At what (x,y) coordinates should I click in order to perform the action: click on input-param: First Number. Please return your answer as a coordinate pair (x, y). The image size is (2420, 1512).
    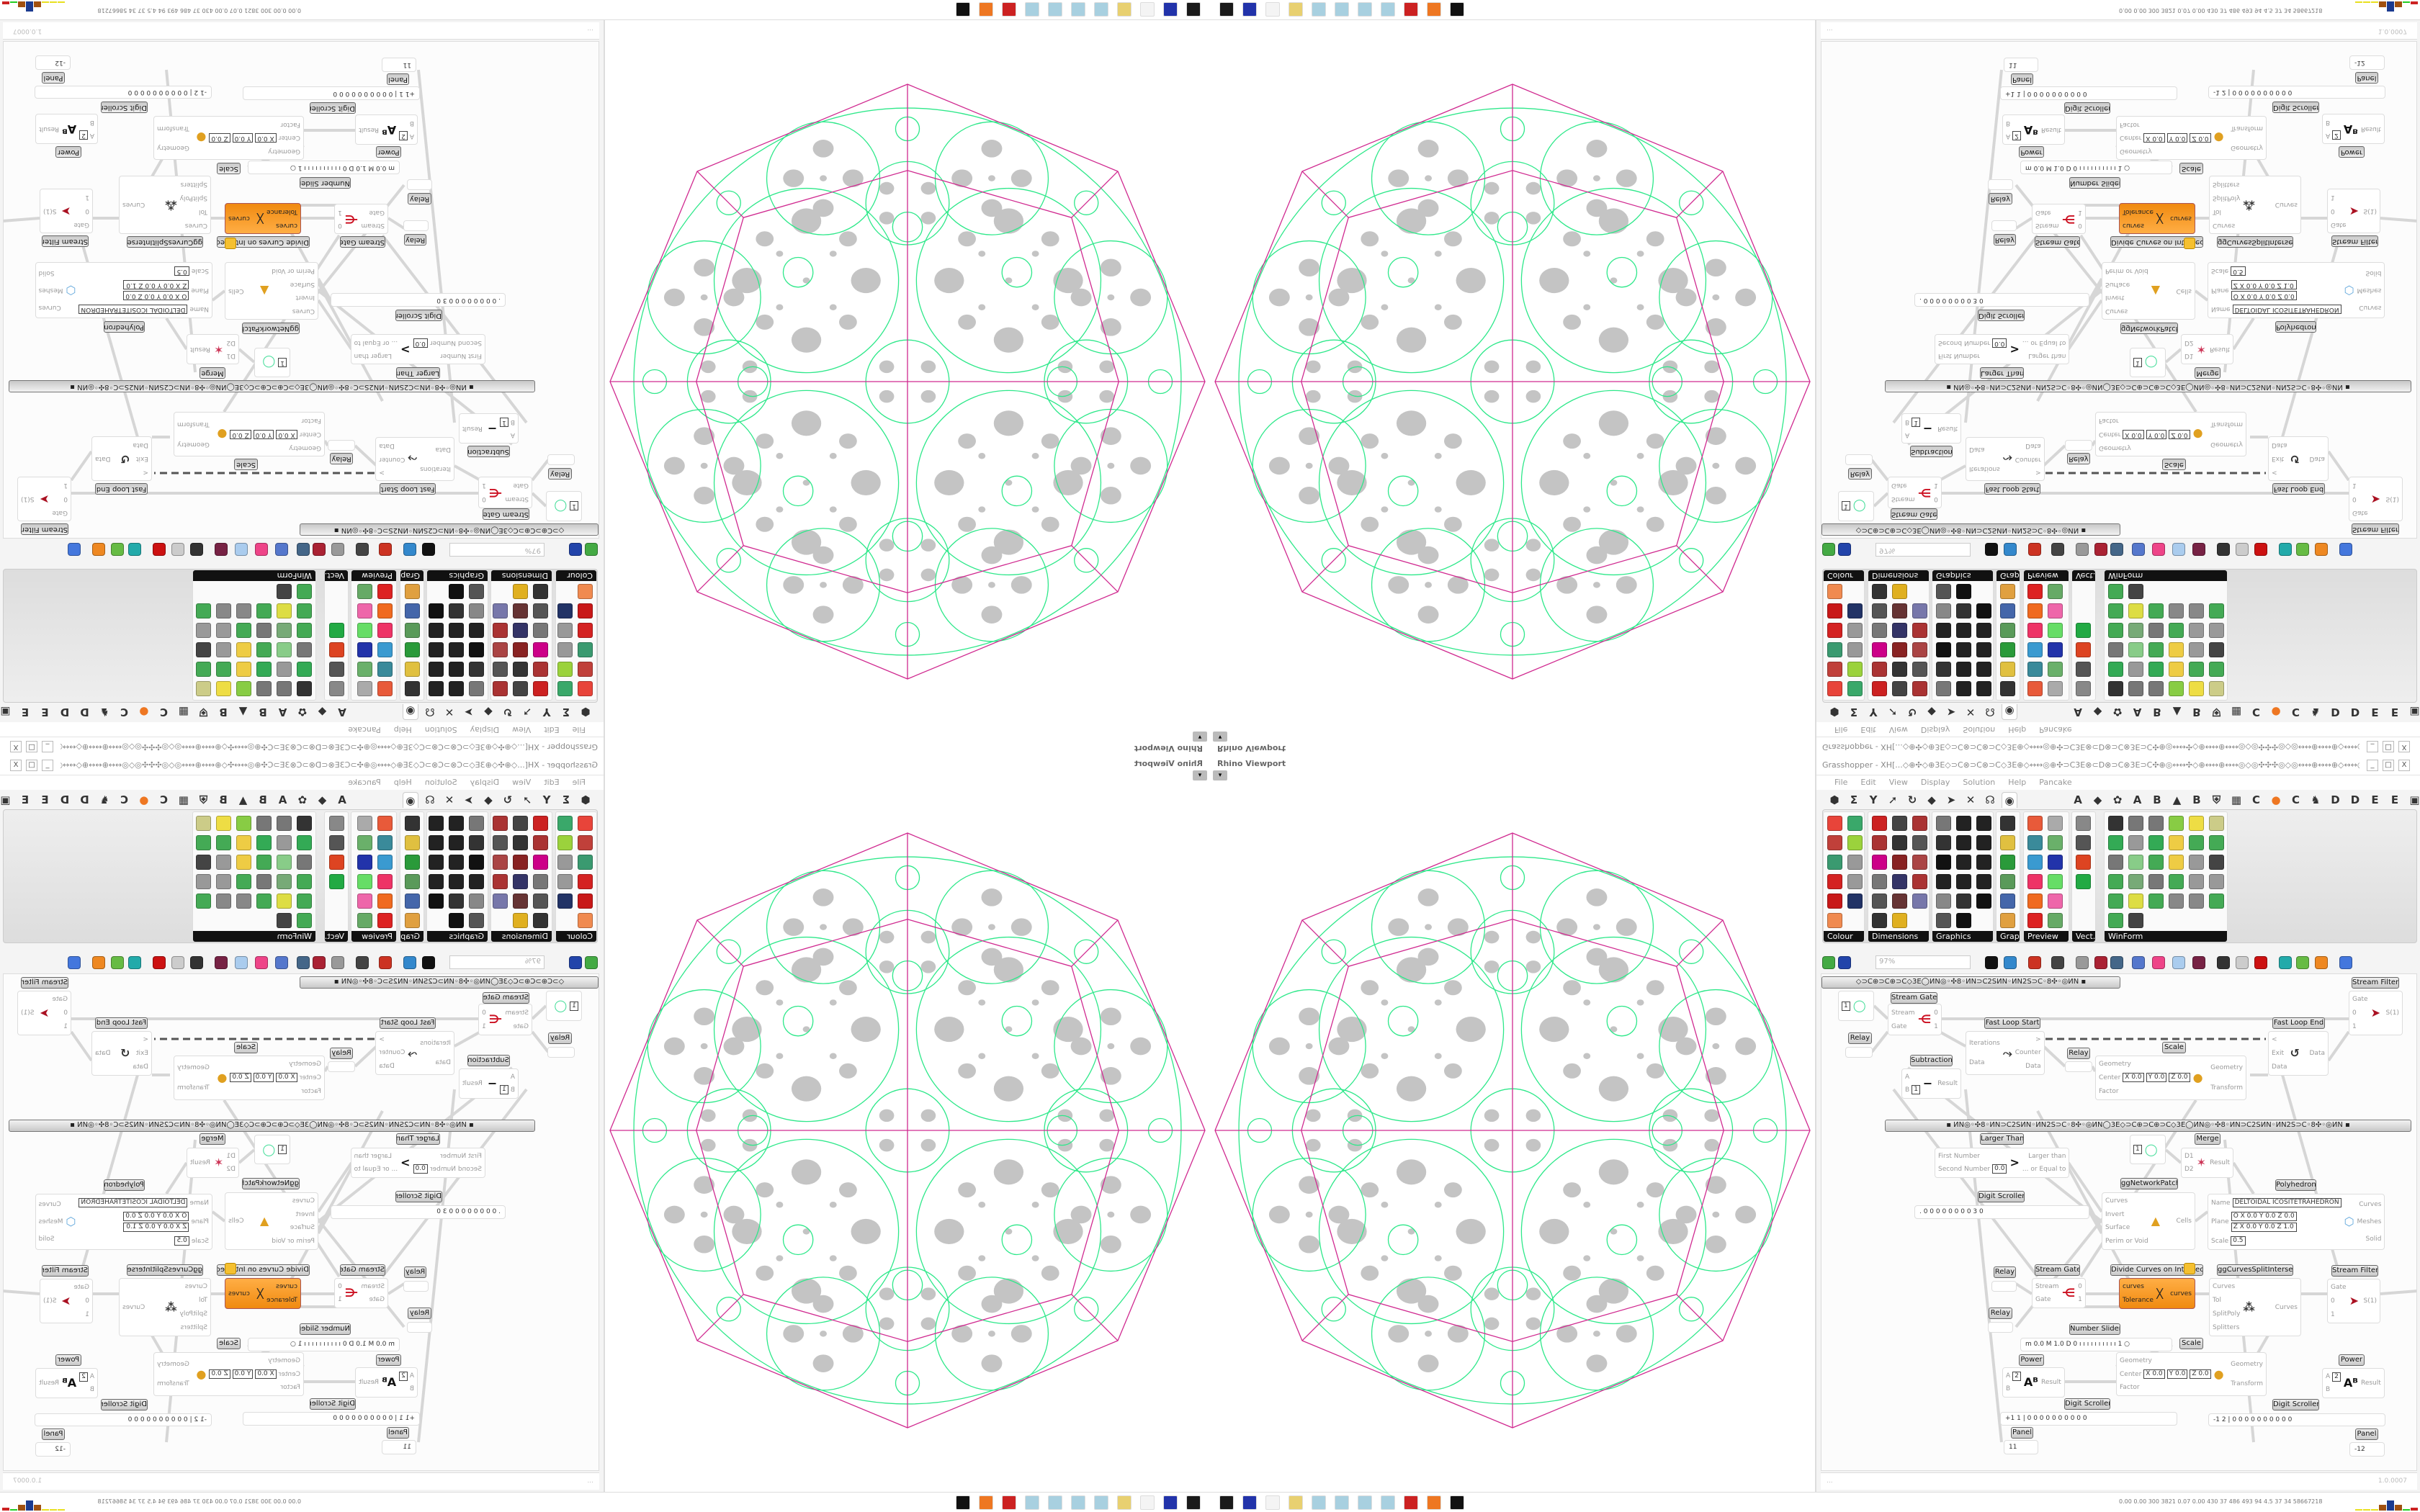
    Looking at the image, I should click on (461, 356).